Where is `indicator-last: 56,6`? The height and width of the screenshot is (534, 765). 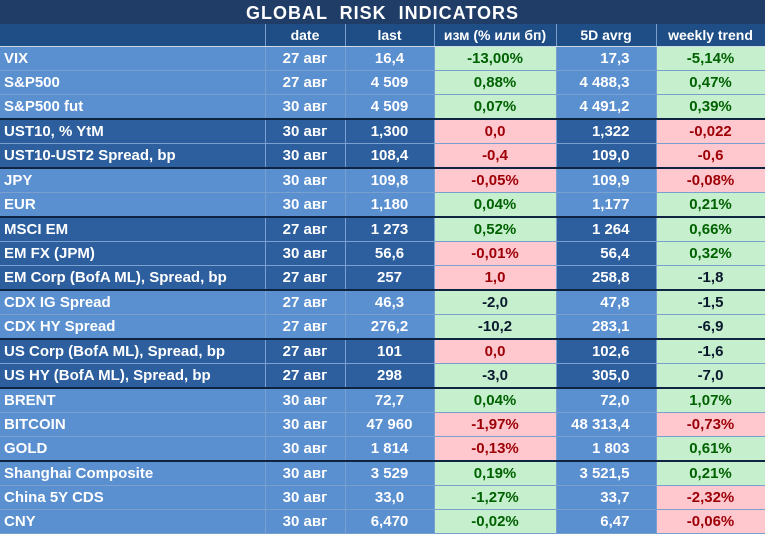
indicator-last: 56,6 is located at coordinates (390, 253).